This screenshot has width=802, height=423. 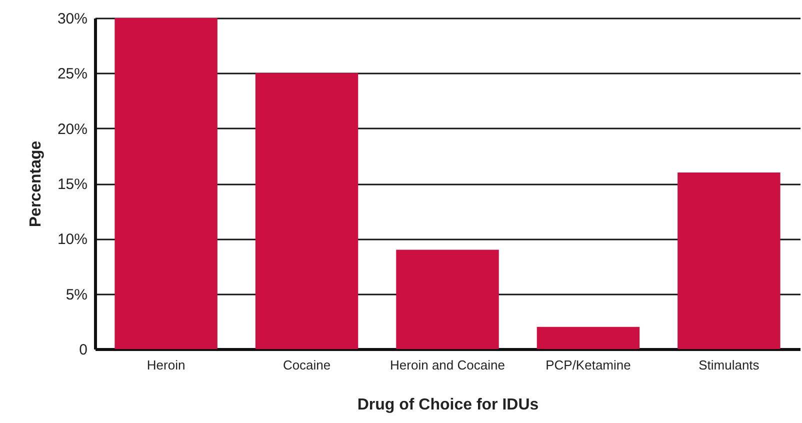 I want to click on x-tick-label: Heroin and Cocaine, so click(x=447, y=365).